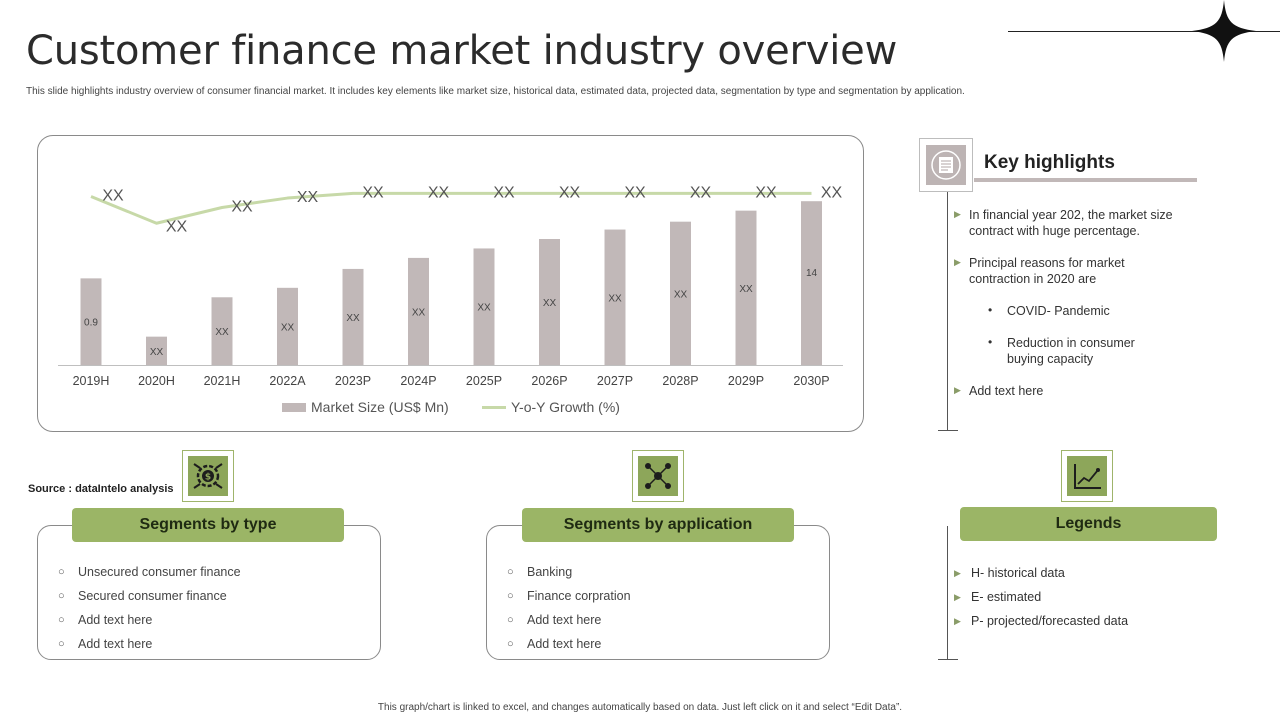  I want to click on segments-type-header: Segments by type, so click(208, 525).